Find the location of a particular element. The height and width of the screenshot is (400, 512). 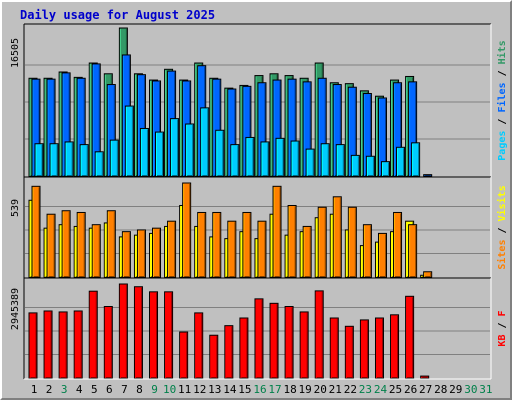

day-label: 30 is located at coordinates (470, 389).